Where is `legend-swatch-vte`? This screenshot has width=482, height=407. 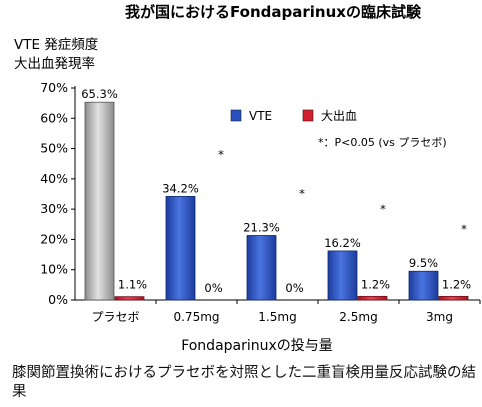 legend-swatch-vte is located at coordinates (236, 115).